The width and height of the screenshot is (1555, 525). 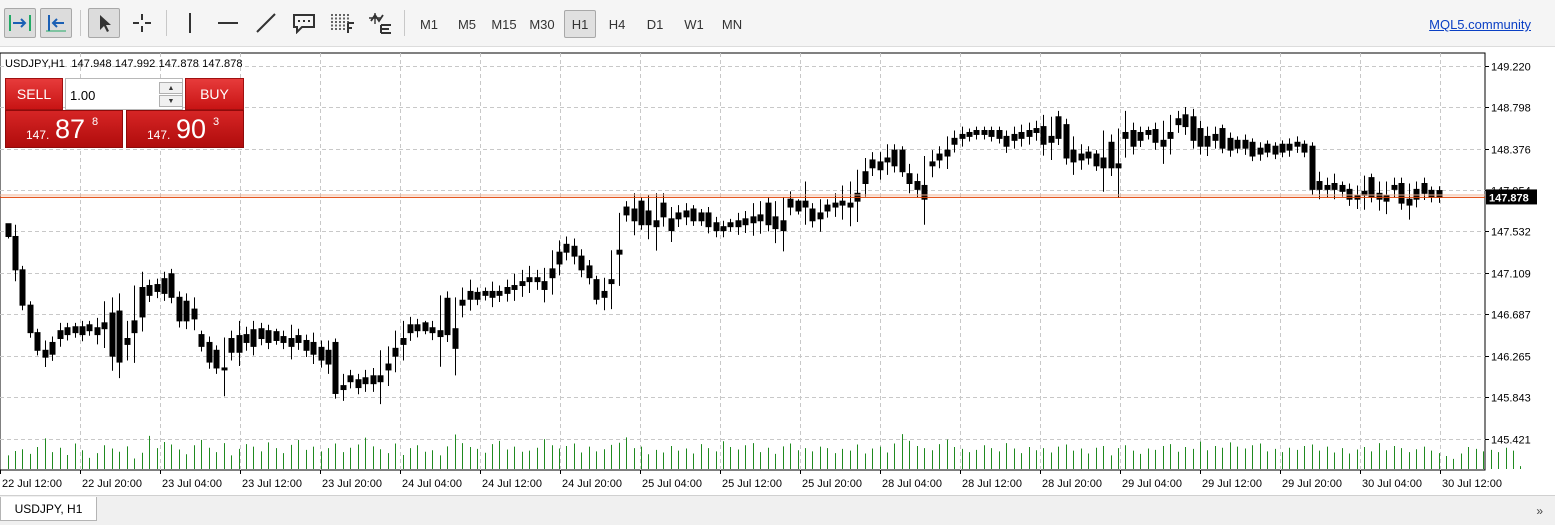 I want to click on x-axis-tick-label: 29 Jul 12:00, so click(x=1232, y=484).